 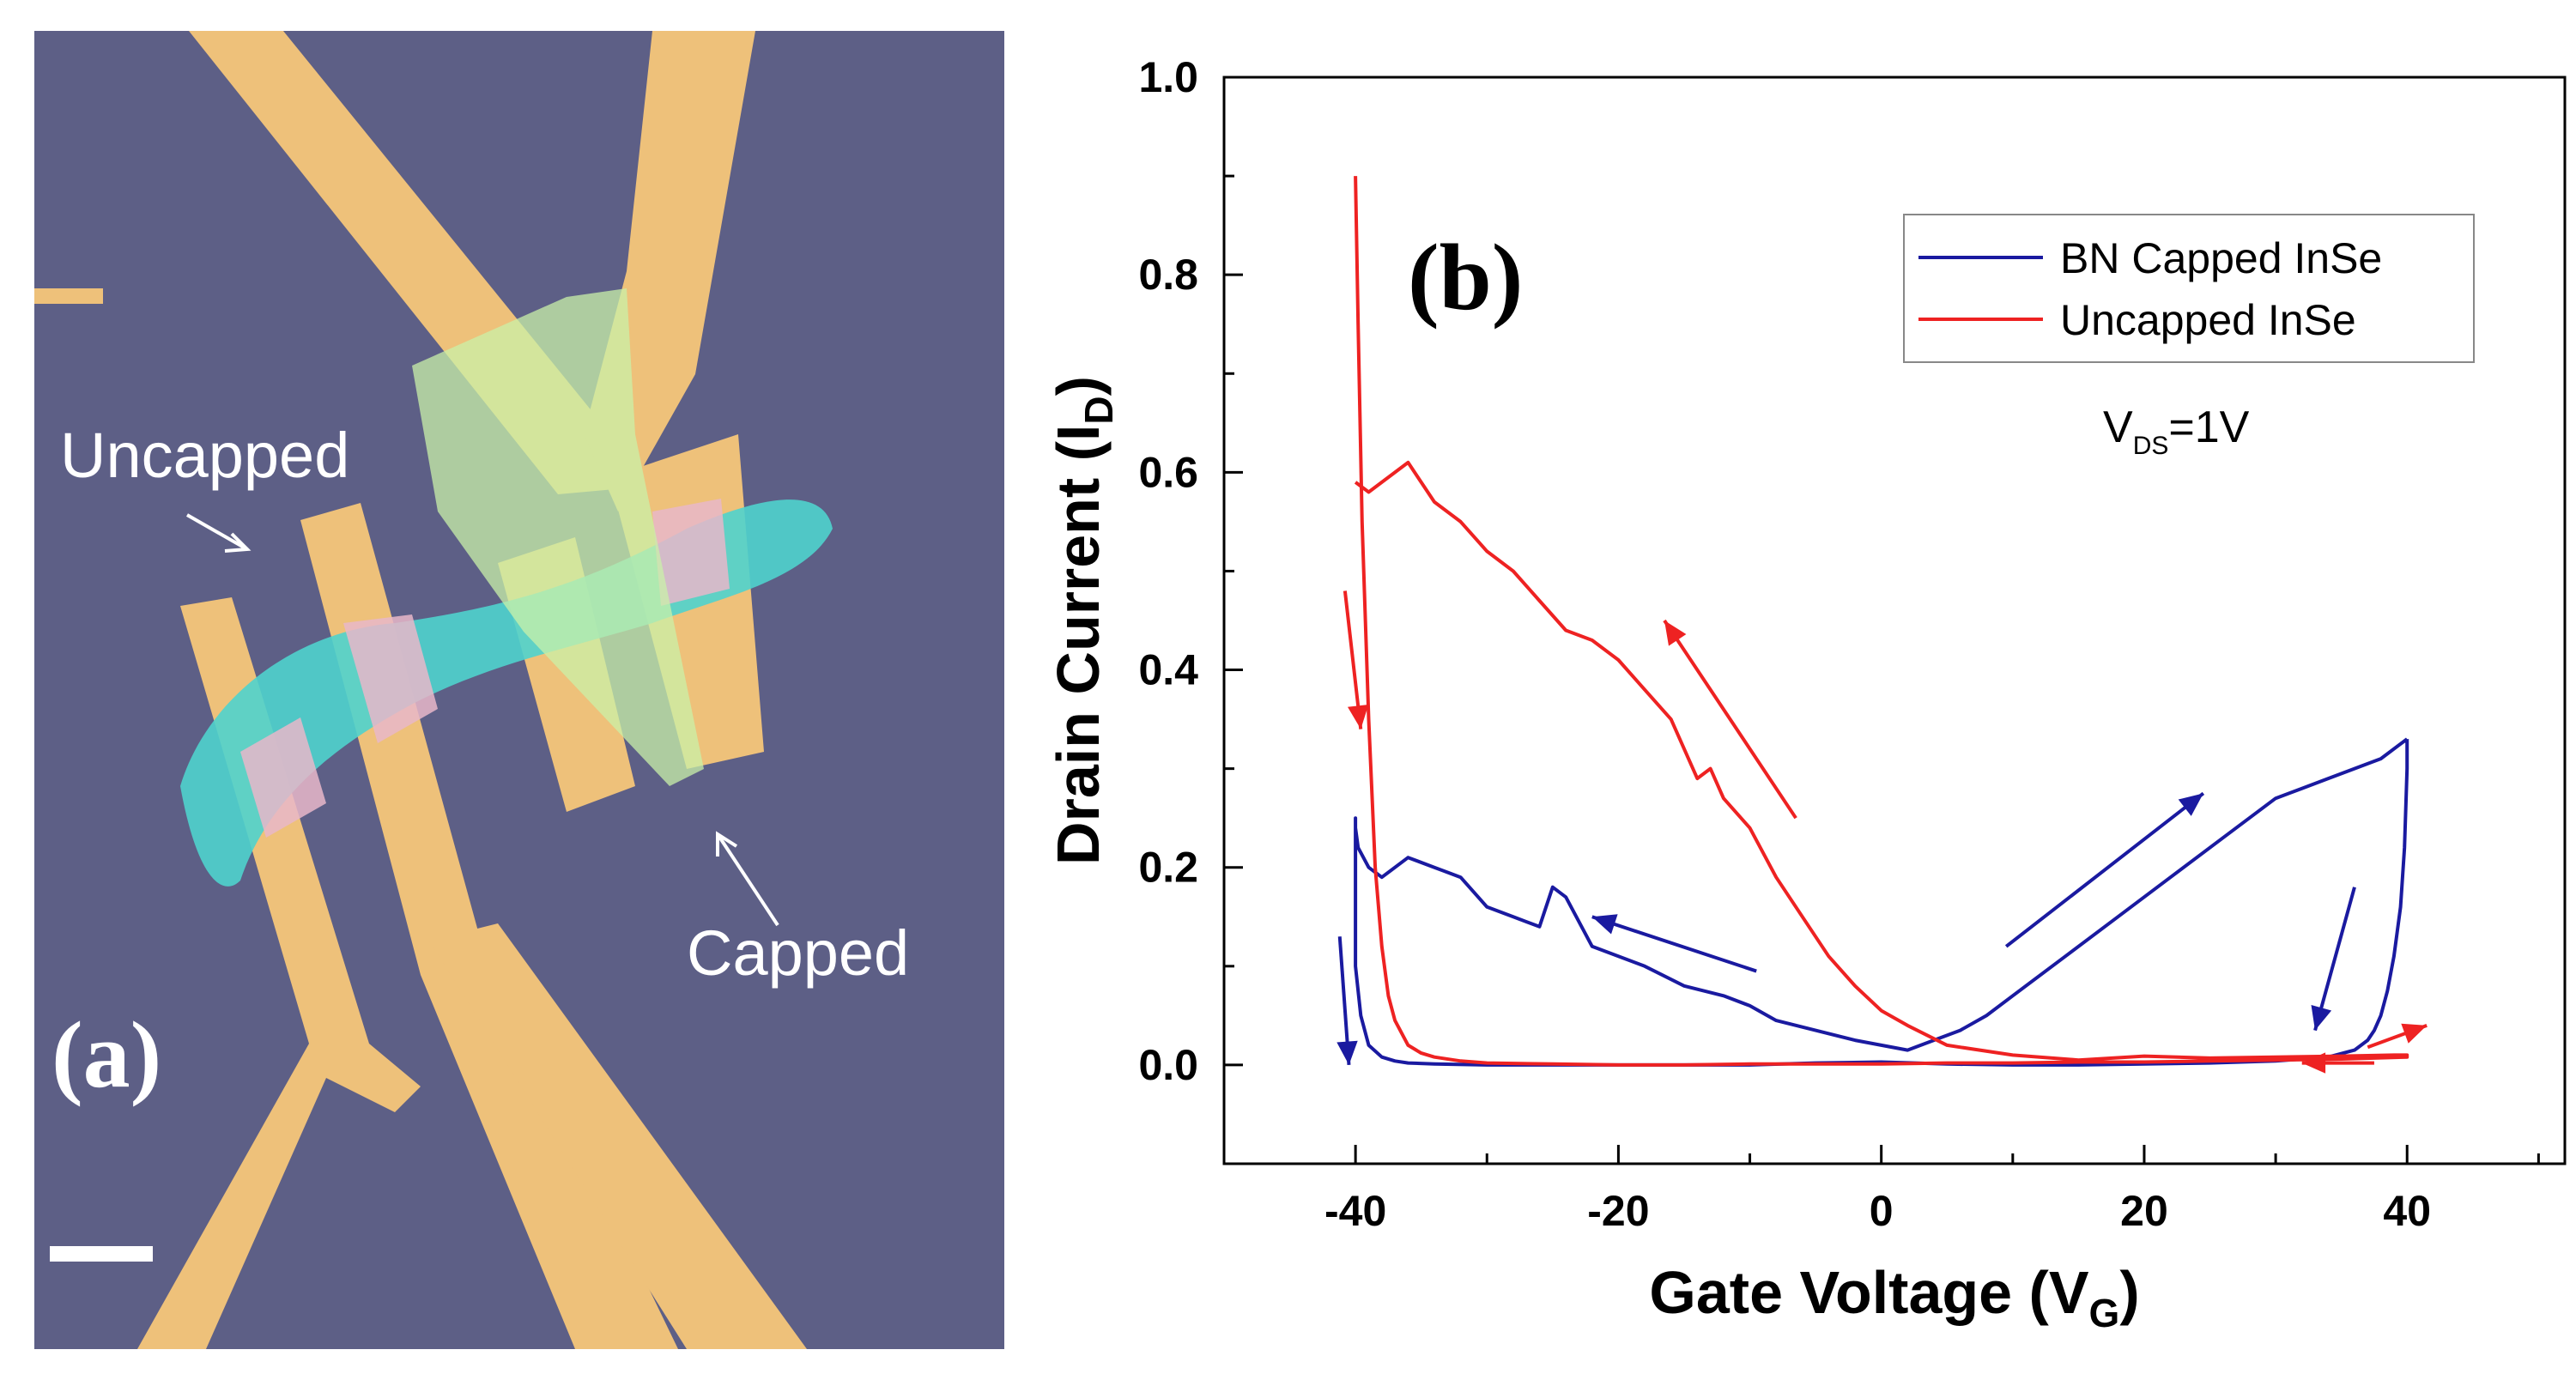 What do you see at coordinates (1168, 472) in the screenshot?
I see `y-tick-label-3: 0.6` at bounding box center [1168, 472].